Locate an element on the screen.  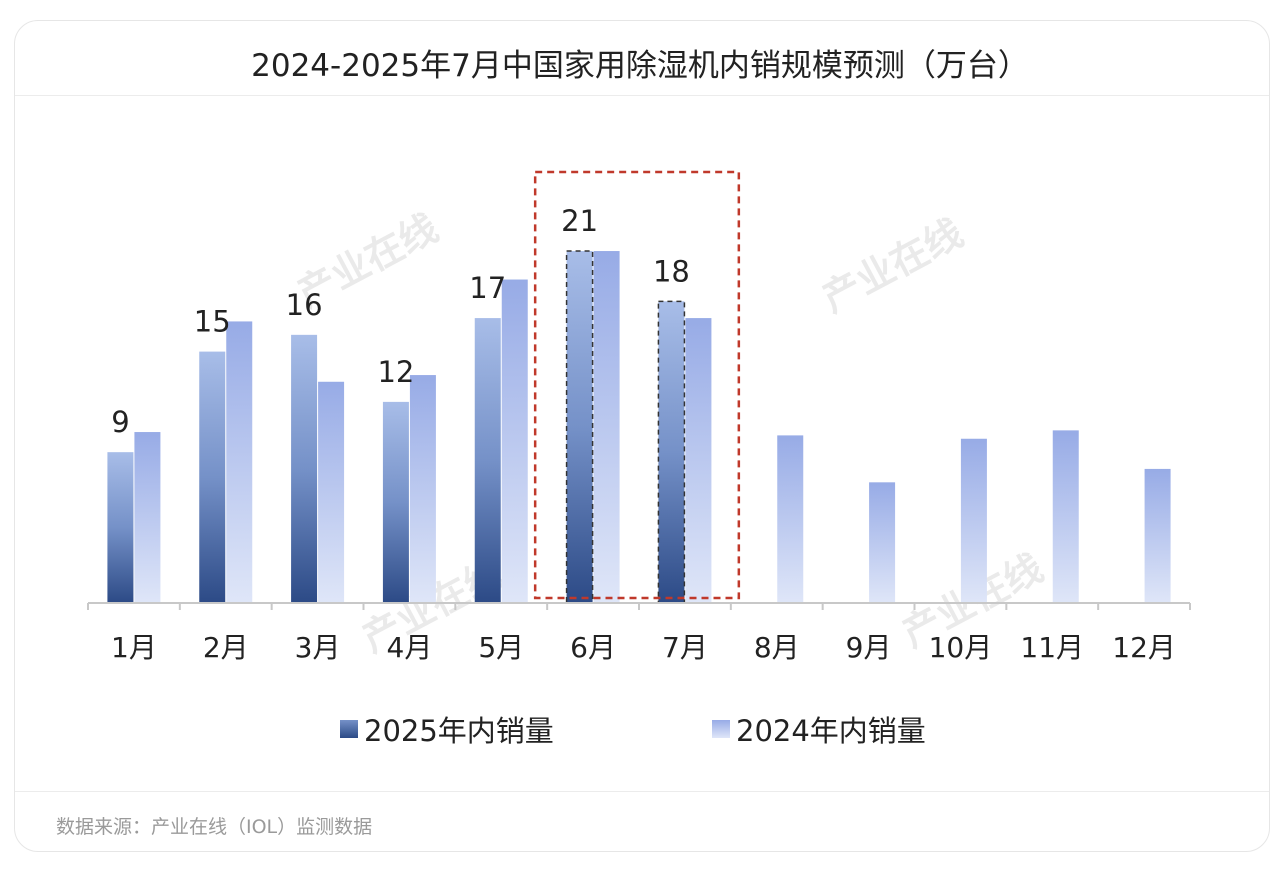
x-tick-label: 9月 is located at coordinates (869, 647).